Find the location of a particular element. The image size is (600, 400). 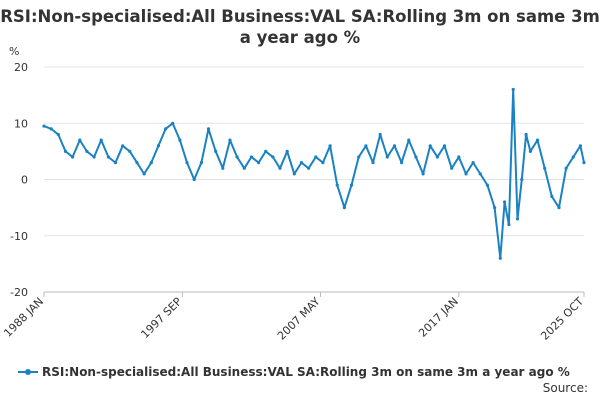

y-tick-label: -20 is located at coordinates (19, 292).